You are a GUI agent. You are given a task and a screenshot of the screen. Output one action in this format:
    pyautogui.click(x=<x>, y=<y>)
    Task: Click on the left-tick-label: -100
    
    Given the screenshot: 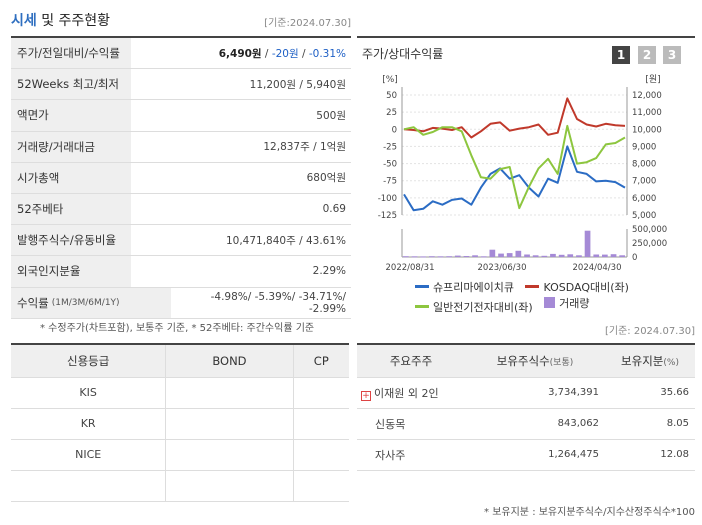 What is the action you would take?
    pyautogui.click(x=387, y=199)
    